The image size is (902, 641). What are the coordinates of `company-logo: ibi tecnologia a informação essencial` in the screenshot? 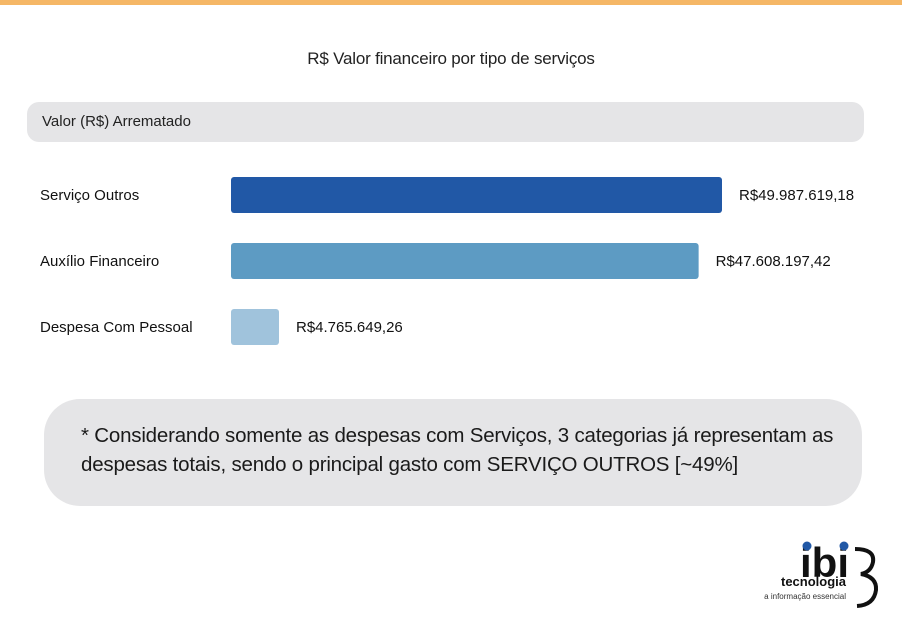 It's located at (821, 573).